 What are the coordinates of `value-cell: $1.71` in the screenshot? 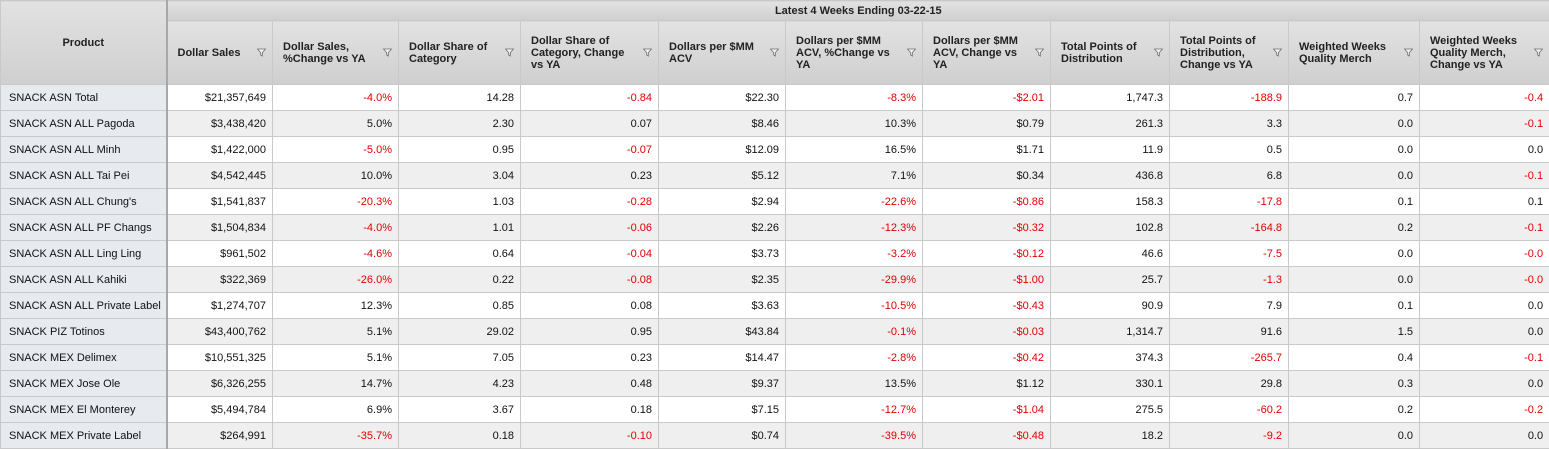 It's located at (986, 149).